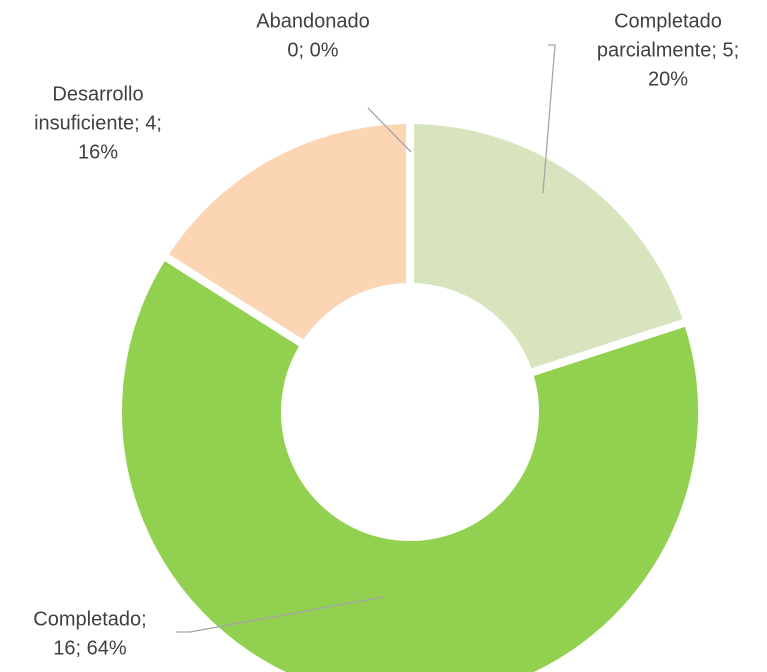 This screenshot has height=672, width=767. What do you see at coordinates (98, 123) in the screenshot?
I see `data-label: insuficiente; 4;` at bounding box center [98, 123].